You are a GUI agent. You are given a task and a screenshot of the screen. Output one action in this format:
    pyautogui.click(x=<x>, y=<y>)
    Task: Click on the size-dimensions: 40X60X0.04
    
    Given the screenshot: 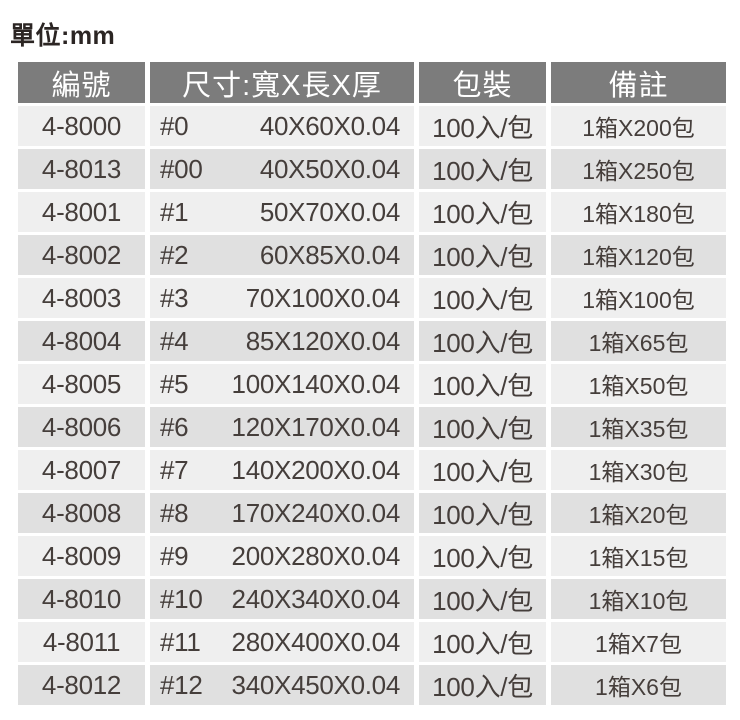 What is the action you would take?
    pyautogui.click(x=329, y=125)
    